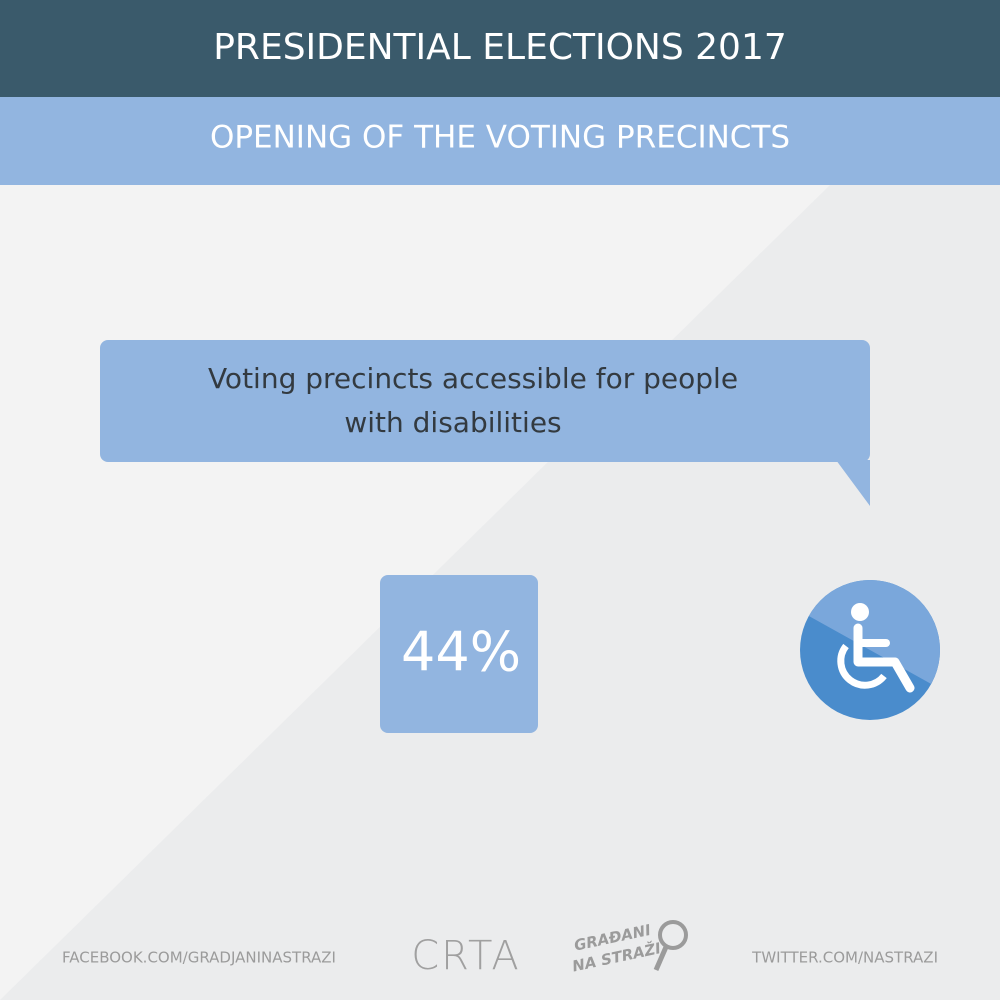  I want to click on stat-value: 44%, so click(461, 652).